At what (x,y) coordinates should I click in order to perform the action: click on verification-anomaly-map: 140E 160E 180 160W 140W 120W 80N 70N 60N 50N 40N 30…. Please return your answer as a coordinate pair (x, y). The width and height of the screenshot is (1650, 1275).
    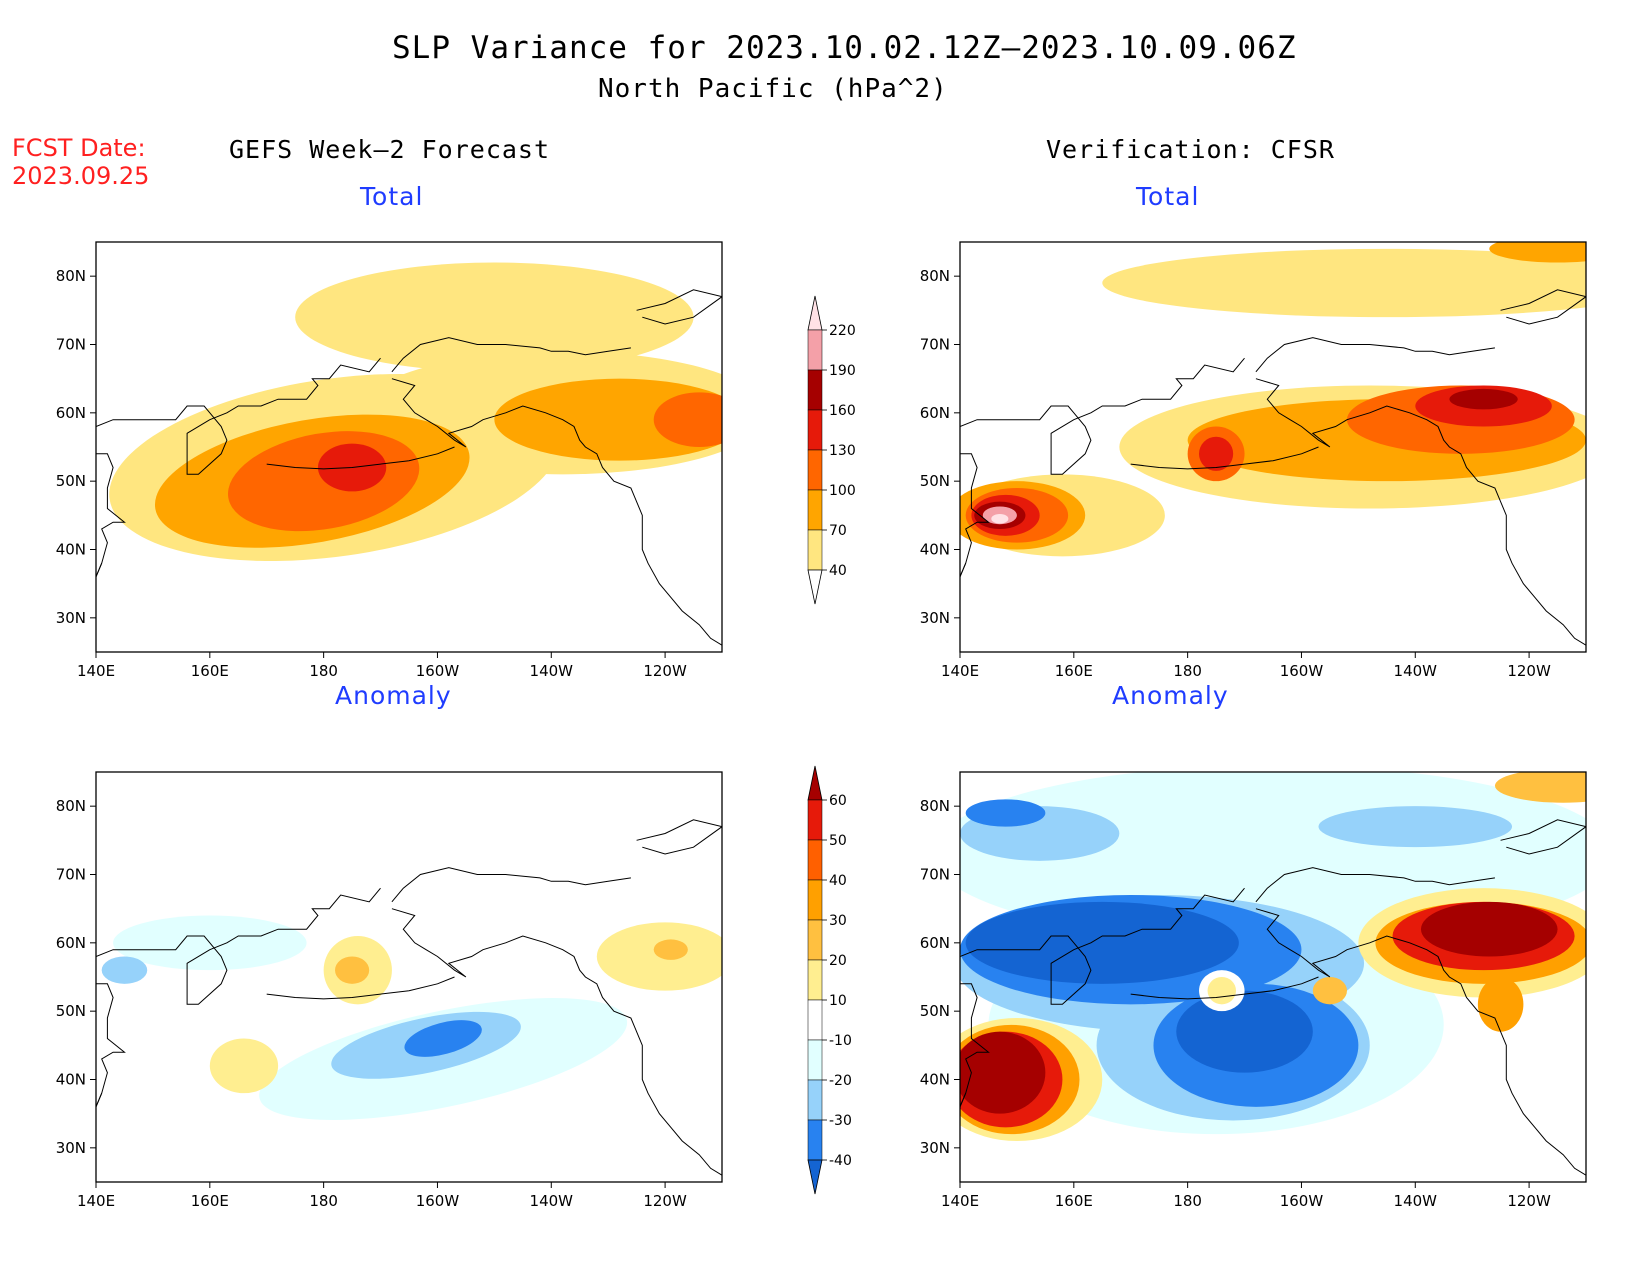
    Looking at the image, I should click on (1253, 990).